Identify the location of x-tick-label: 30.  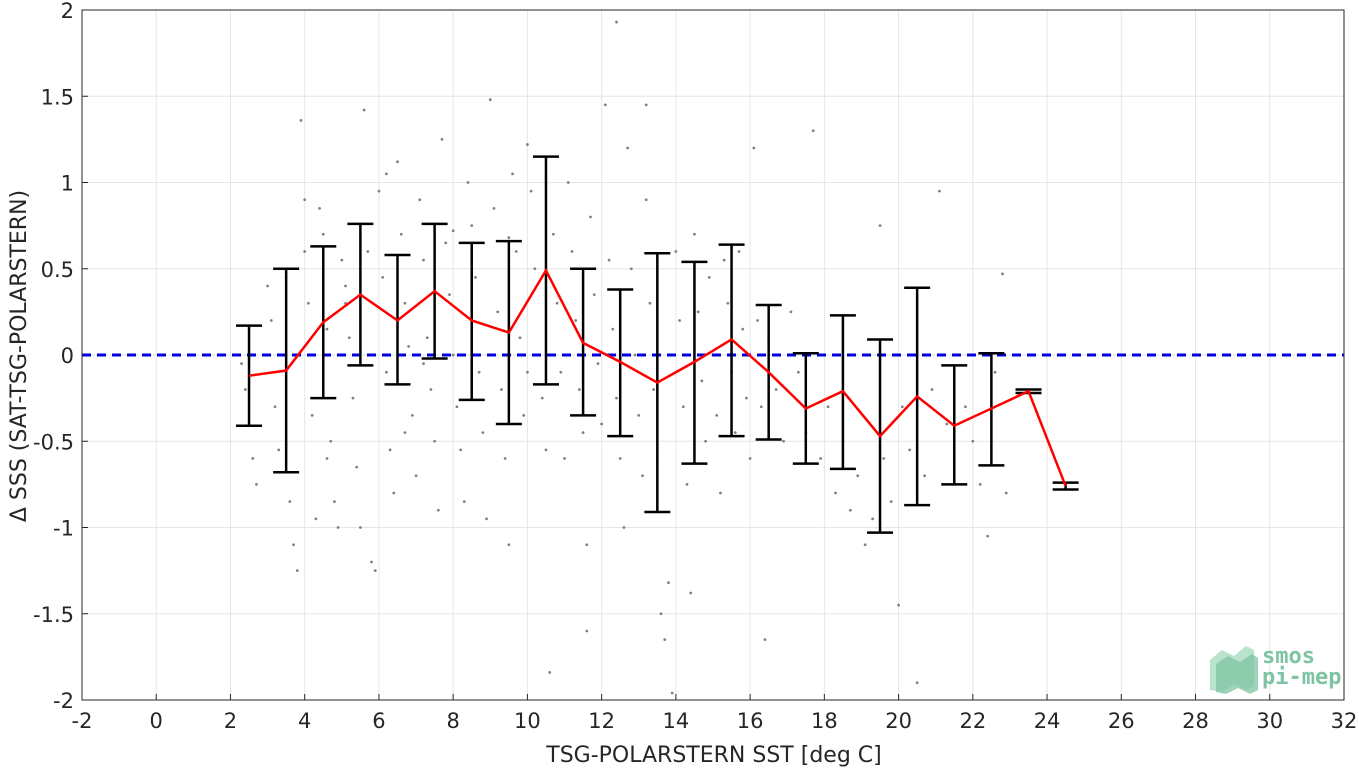
(1269, 721).